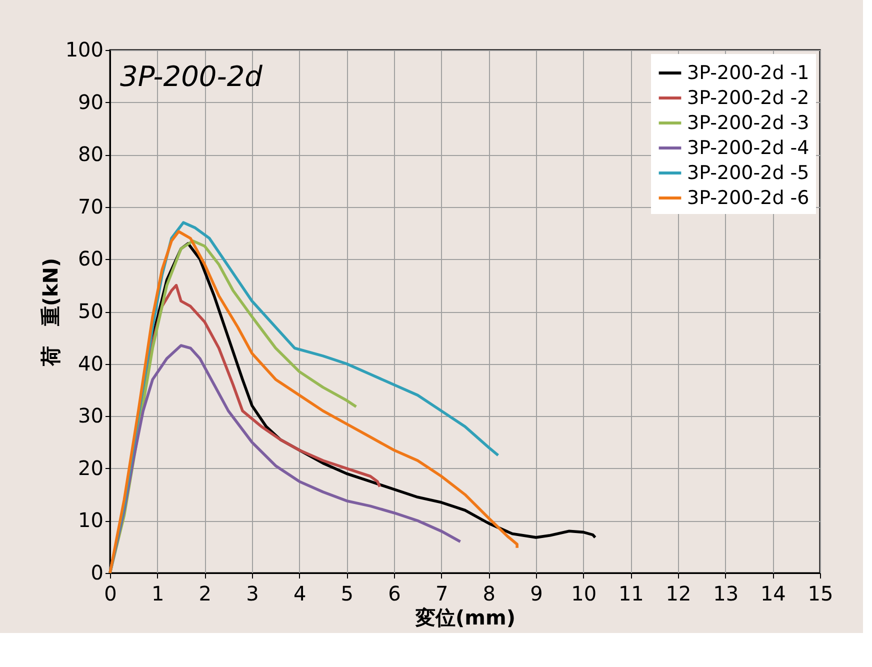 The height and width of the screenshot is (667, 872). Describe the element at coordinates (441, 594) in the screenshot. I see `x-tick-label: 7` at that location.